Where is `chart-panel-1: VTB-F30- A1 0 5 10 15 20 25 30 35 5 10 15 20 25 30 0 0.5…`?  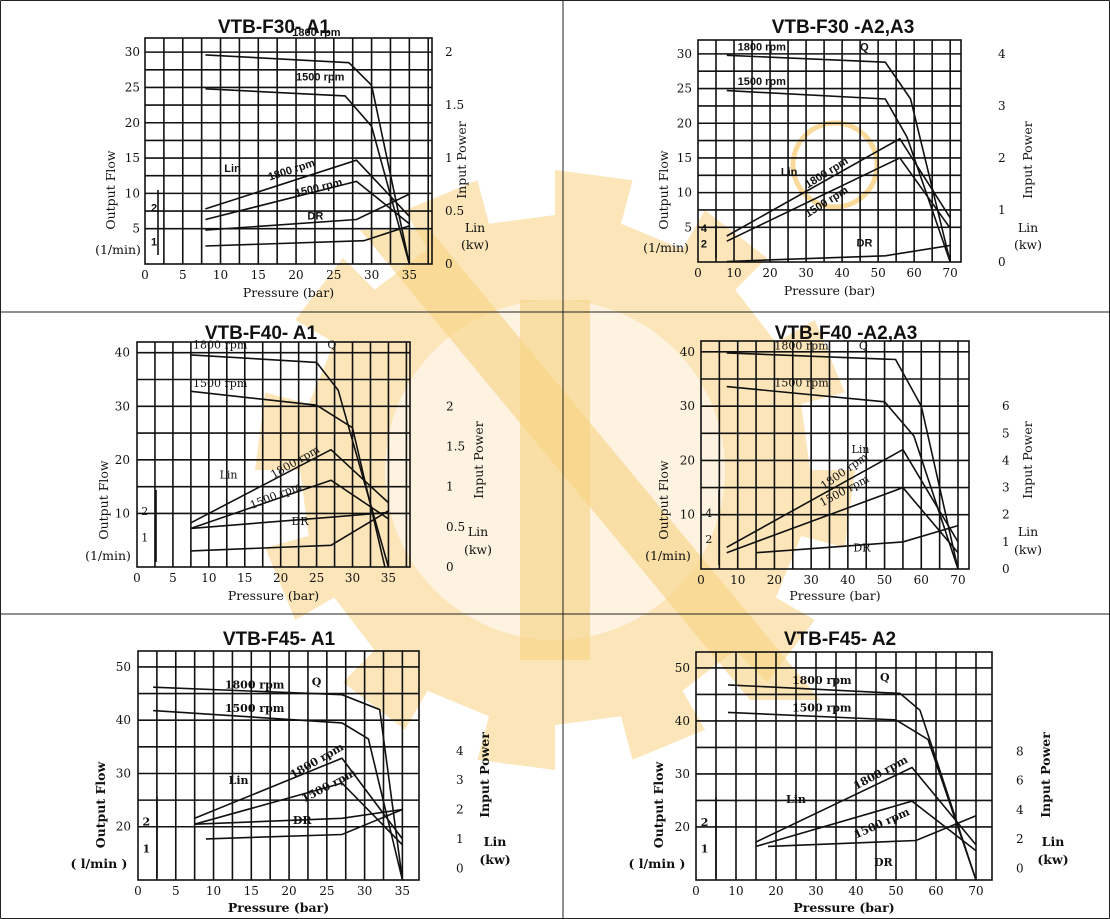
chart-panel-1: VTB-F30- A1 0 5 10 15 20 25 30 35 5 10 15 20 25 30 0 0.5… is located at coordinates (292, 158).